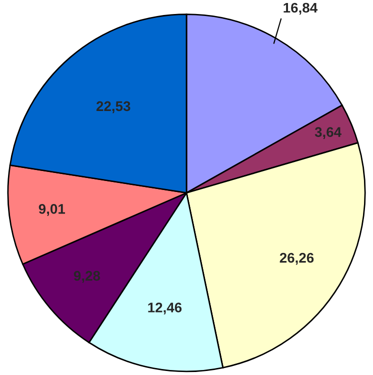  I want to click on data-label: 3,64, so click(328, 133).